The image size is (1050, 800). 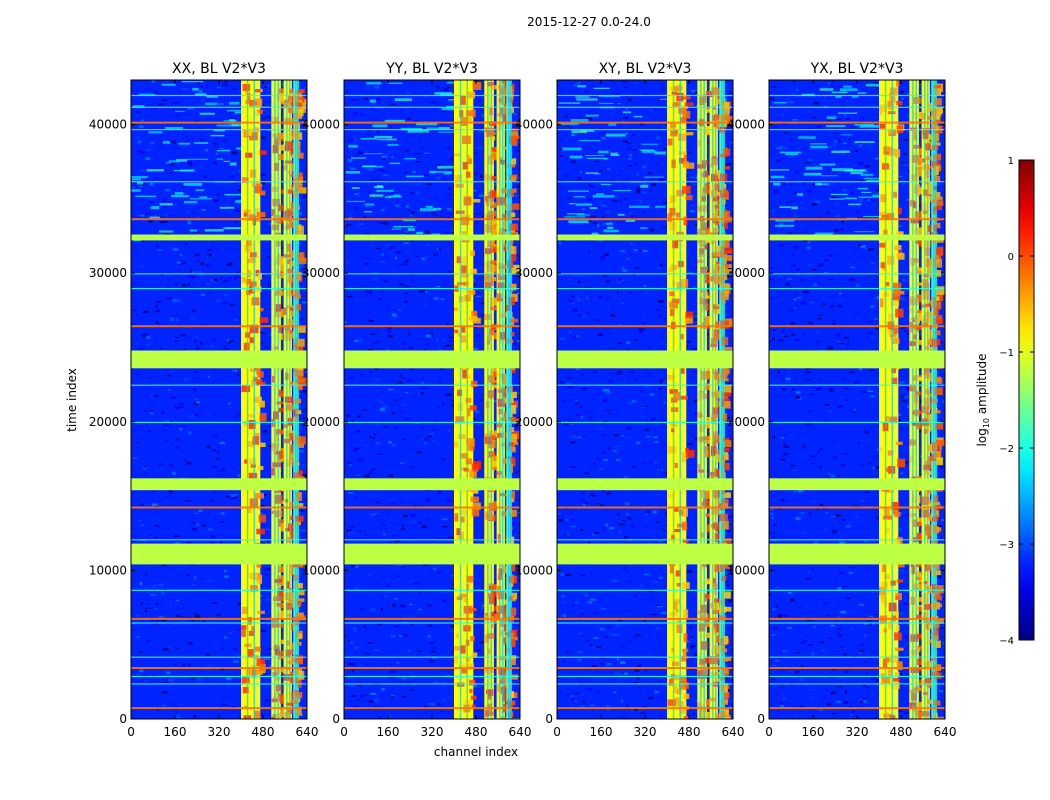 I want to click on colorbar-label: log10 amplitude, so click(x=983, y=400).